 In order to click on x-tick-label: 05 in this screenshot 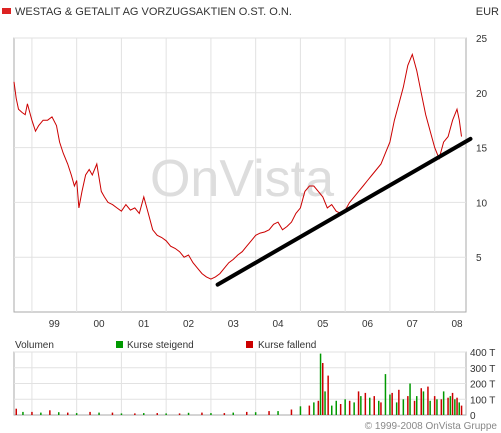, I will do `click(323, 324)`.